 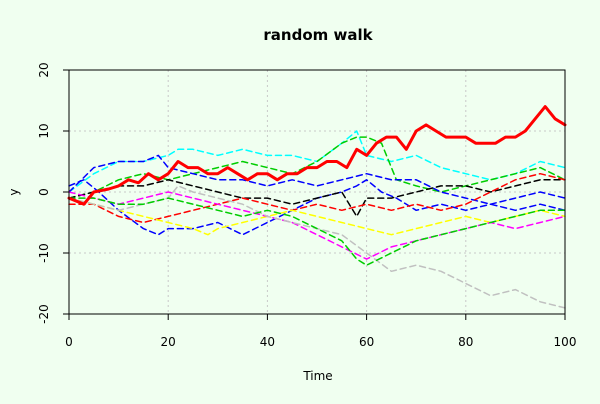 I want to click on x-tick-label-3: 60, so click(x=366, y=342).